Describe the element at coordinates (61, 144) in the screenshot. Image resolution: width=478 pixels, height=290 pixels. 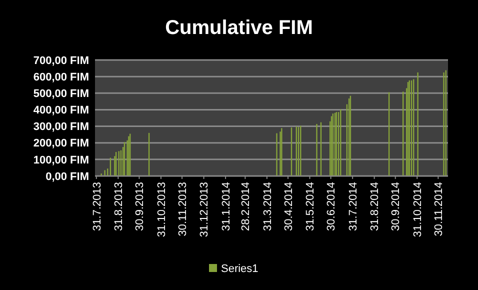
I see `y-tick-label: 200,00 FIM` at that location.